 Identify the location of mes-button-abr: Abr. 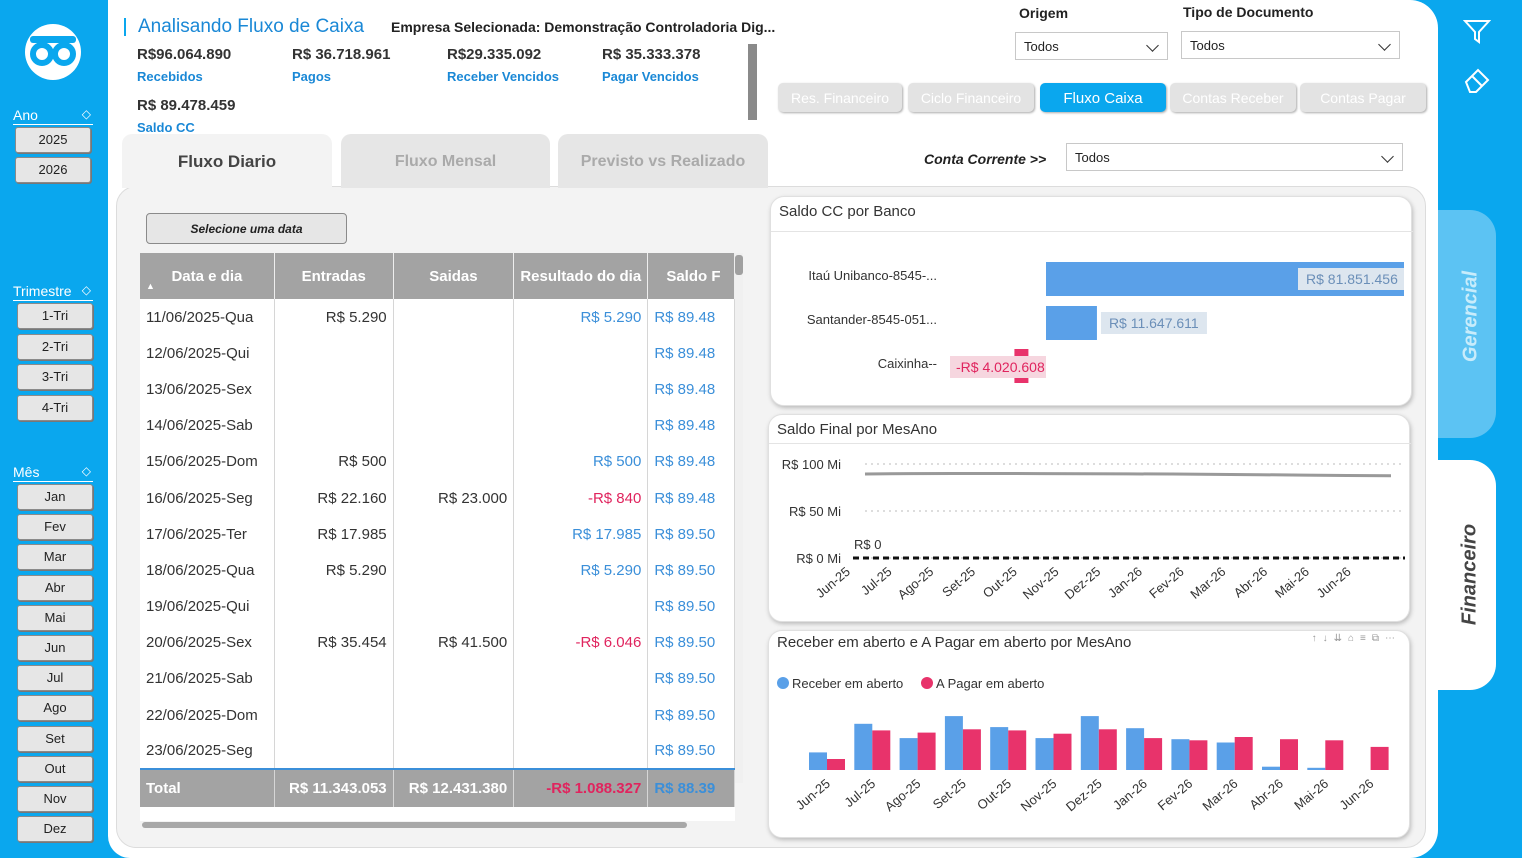
(55, 587).